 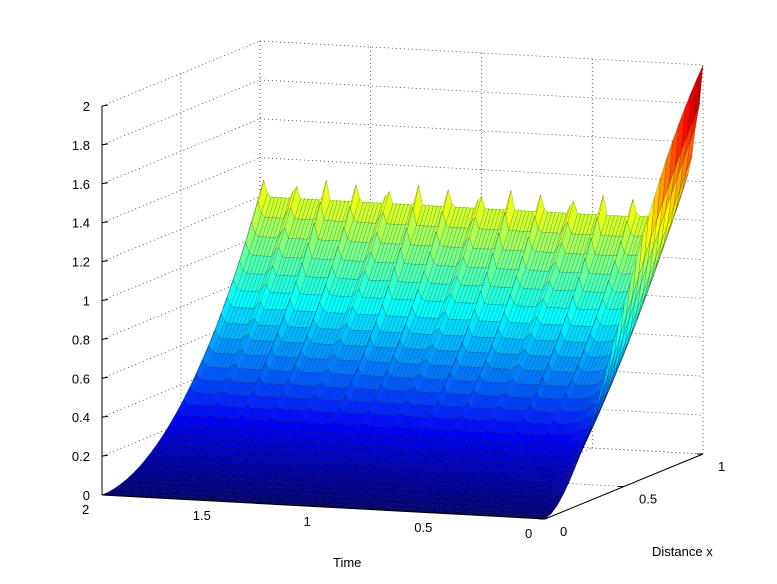 I want to click on z-tick-label: 1.4, so click(x=81, y=223).